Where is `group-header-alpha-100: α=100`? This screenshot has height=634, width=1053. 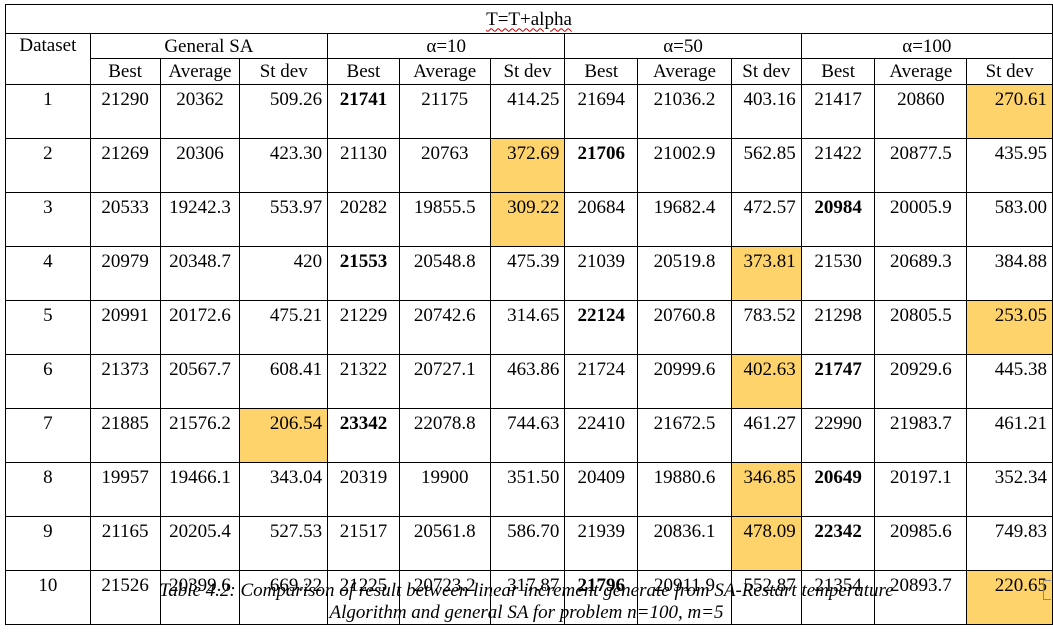 group-header-alpha-100: α=100 is located at coordinates (926, 46).